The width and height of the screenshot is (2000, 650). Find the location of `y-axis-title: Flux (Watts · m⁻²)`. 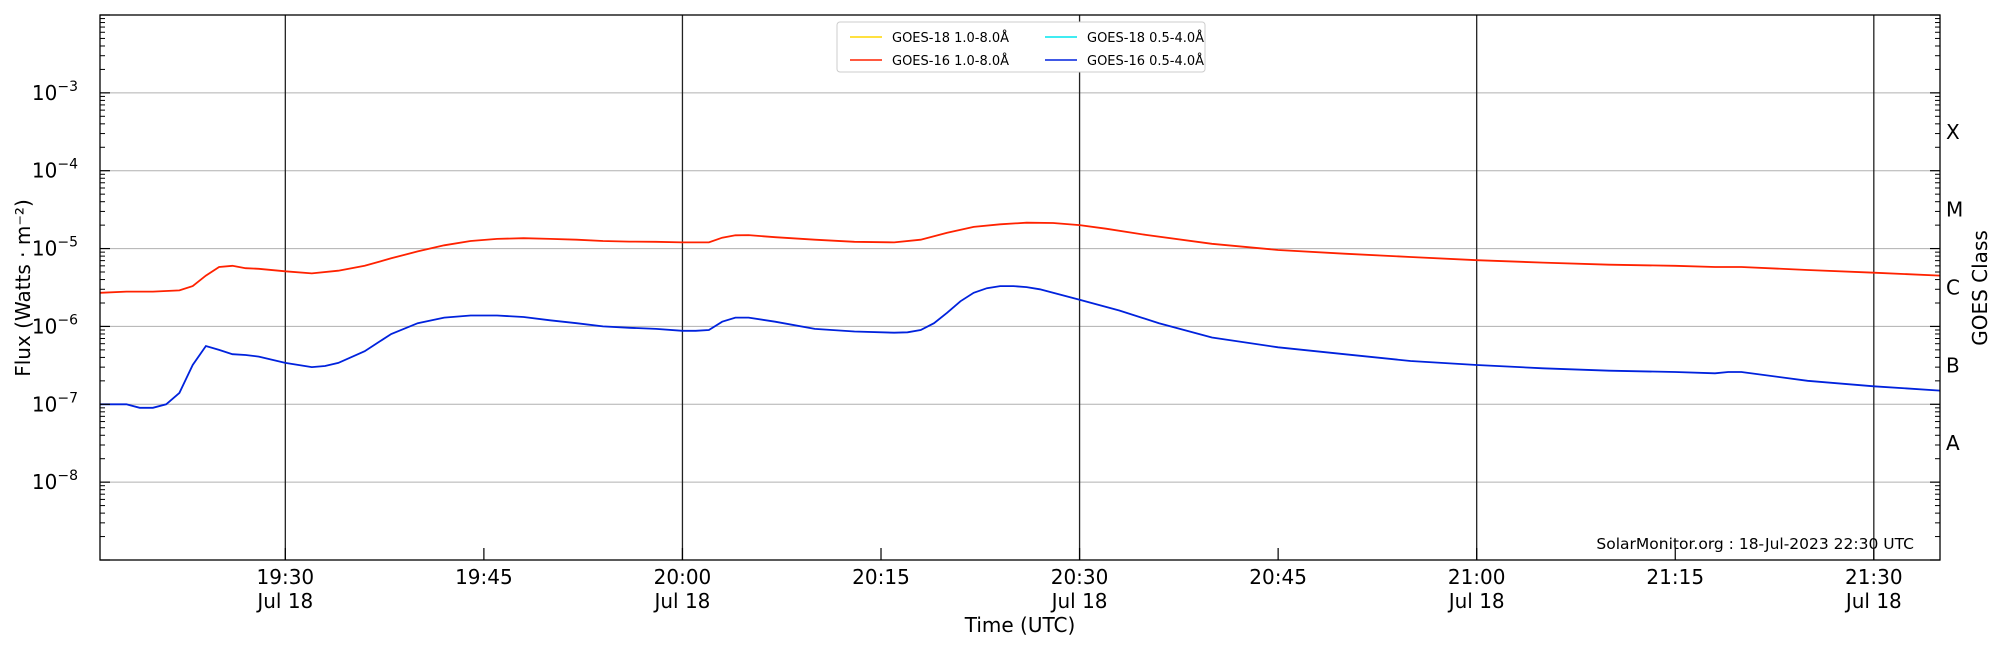

y-axis-title: Flux (Watts · m⁻²) is located at coordinates (23, 288).